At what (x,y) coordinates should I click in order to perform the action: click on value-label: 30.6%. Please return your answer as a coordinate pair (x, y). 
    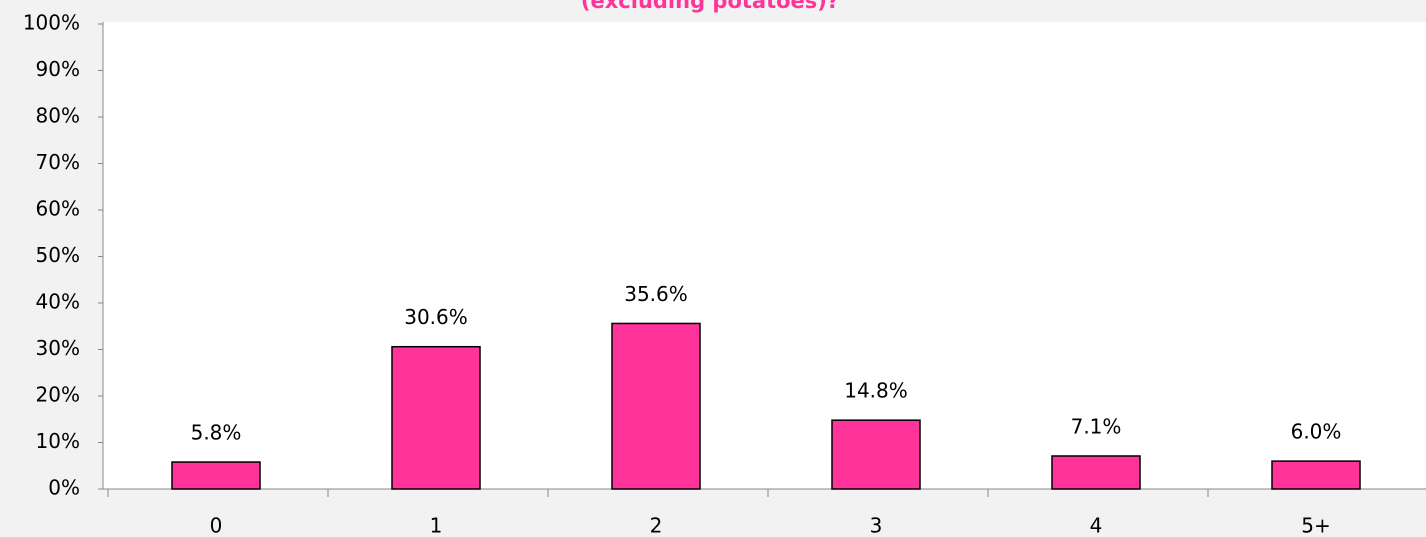
    Looking at the image, I should click on (436, 317).